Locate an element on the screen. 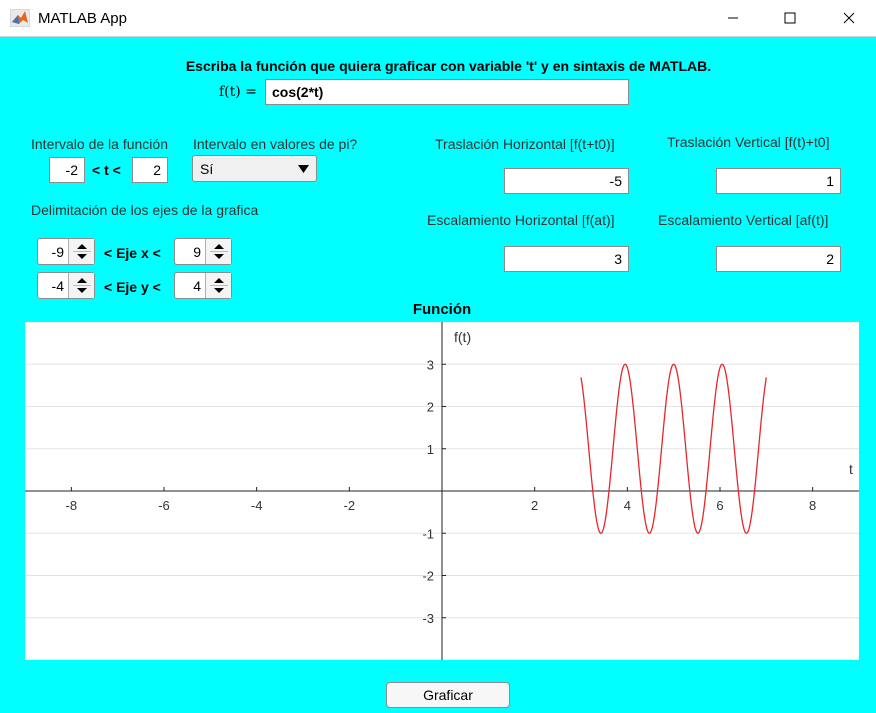  series-line is located at coordinates (673, 448).